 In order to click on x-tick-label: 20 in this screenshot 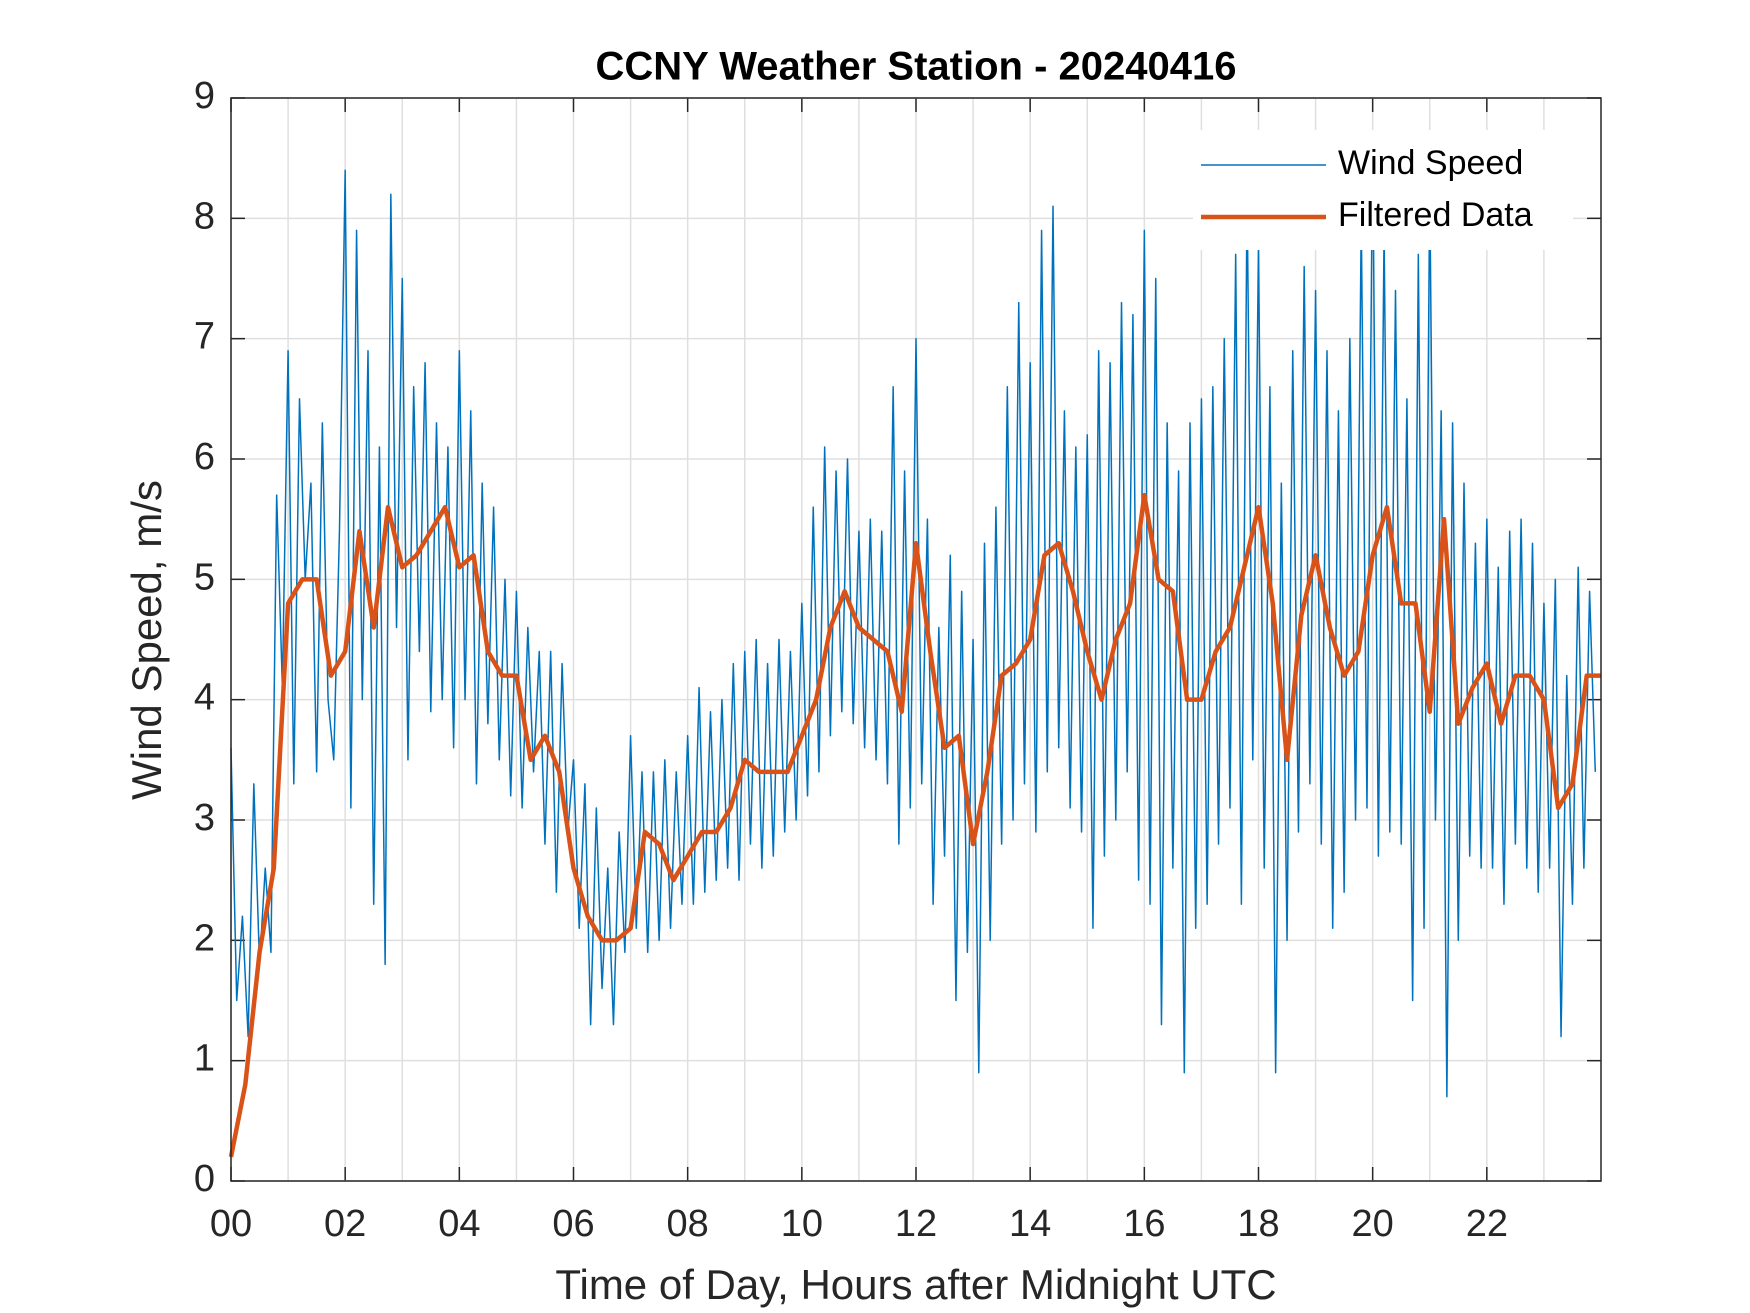, I will do `click(1373, 1224)`.